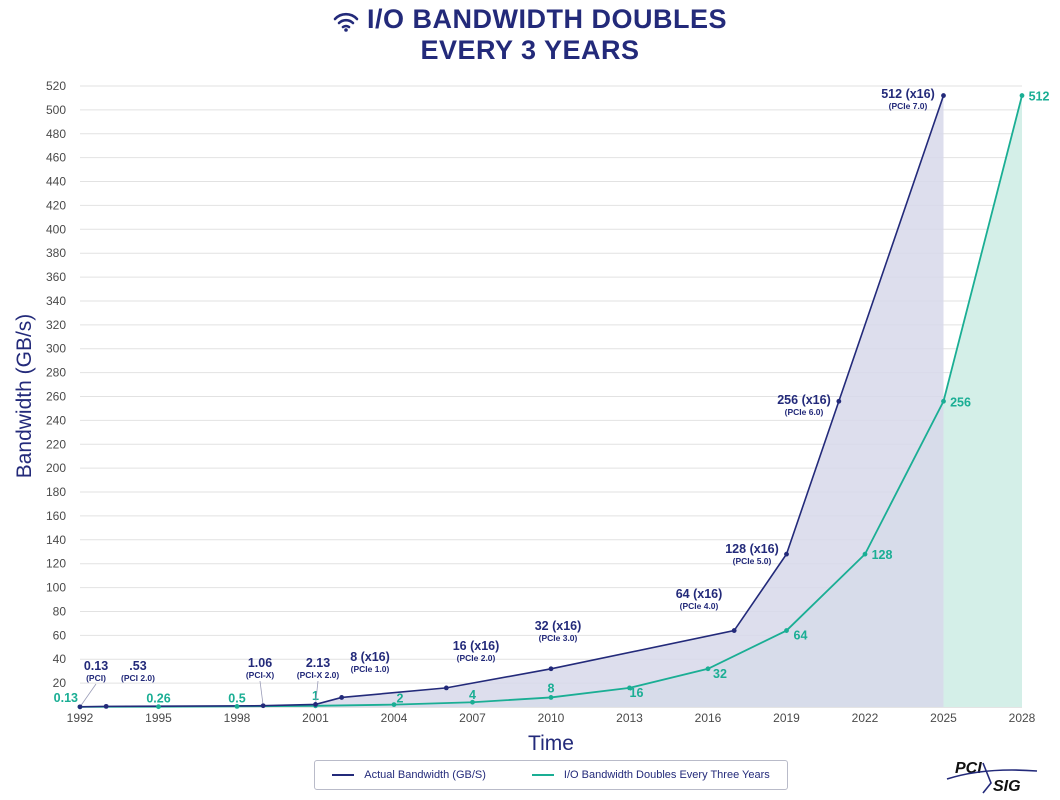  Describe the element at coordinates (804, 412) in the screenshot. I see `actual-data-sublabel: (PCIe 6.0)` at that location.